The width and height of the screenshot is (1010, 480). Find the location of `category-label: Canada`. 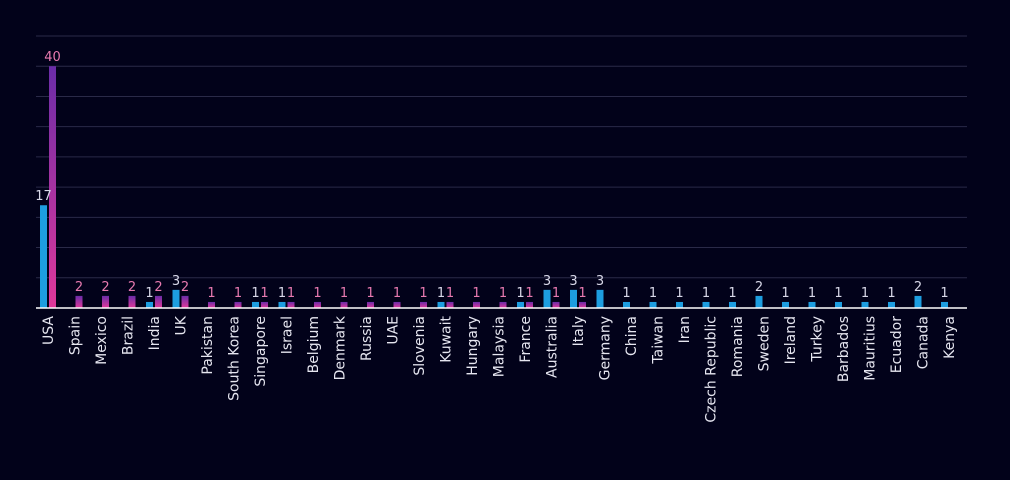

category-label: Canada is located at coordinates (924, 342).